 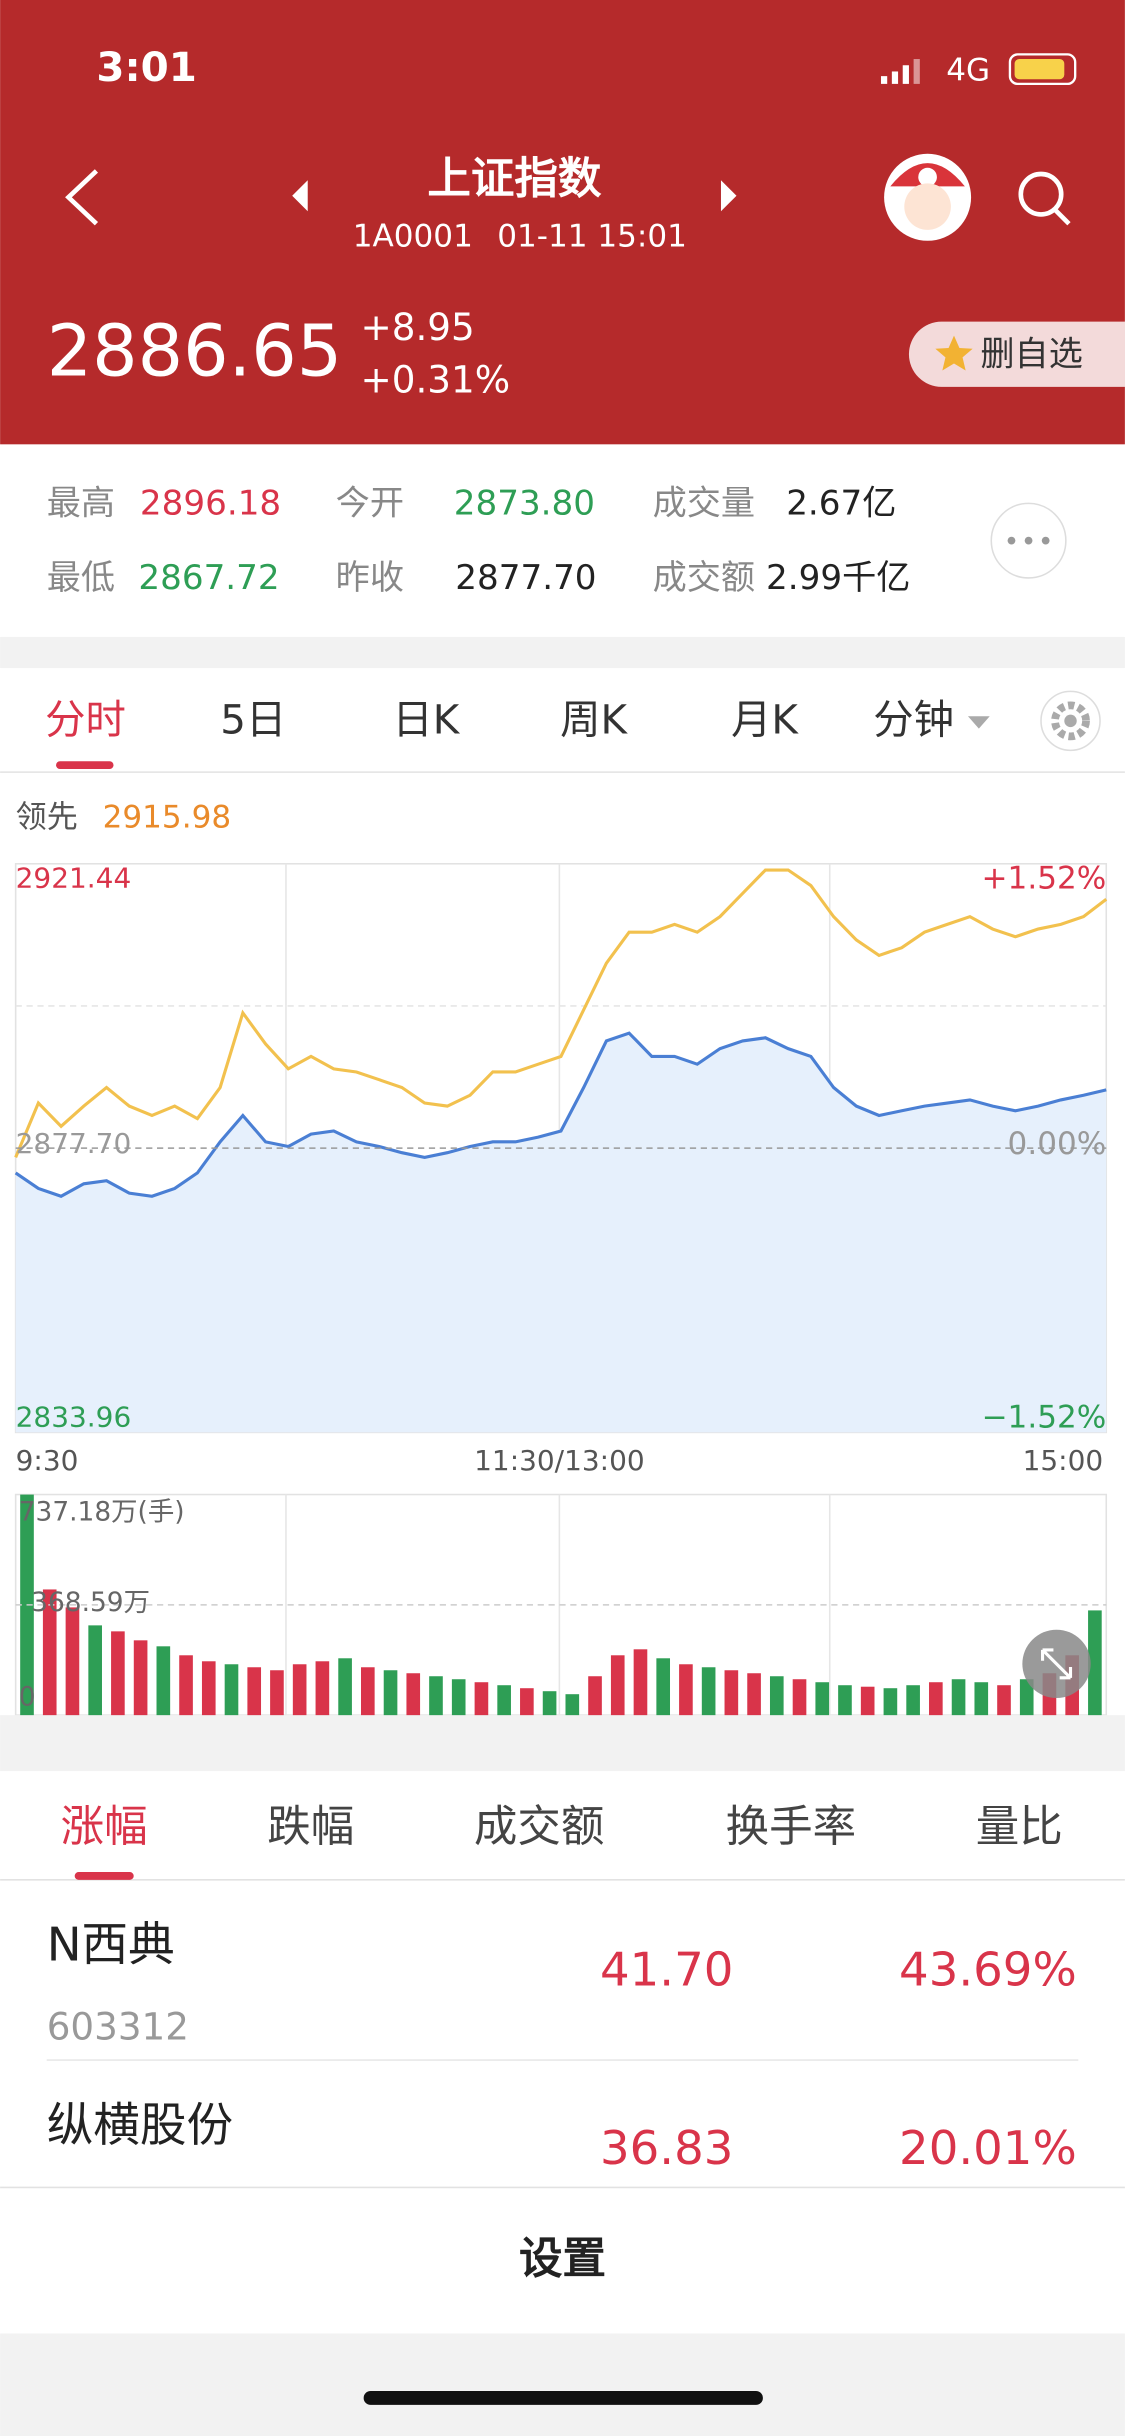 I want to click on y2-tick-label: 0.00%, so click(x=1057, y=1144).